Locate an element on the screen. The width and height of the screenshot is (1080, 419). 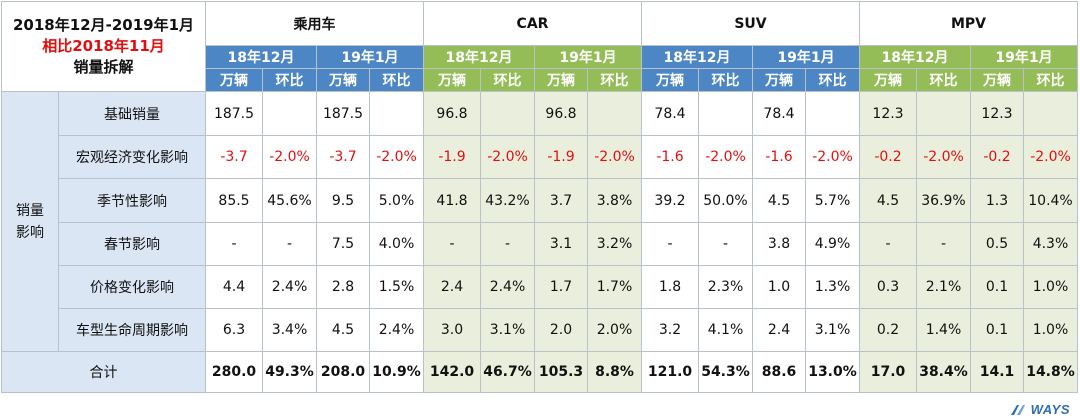
group-header-car: CAR is located at coordinates (532, 23).